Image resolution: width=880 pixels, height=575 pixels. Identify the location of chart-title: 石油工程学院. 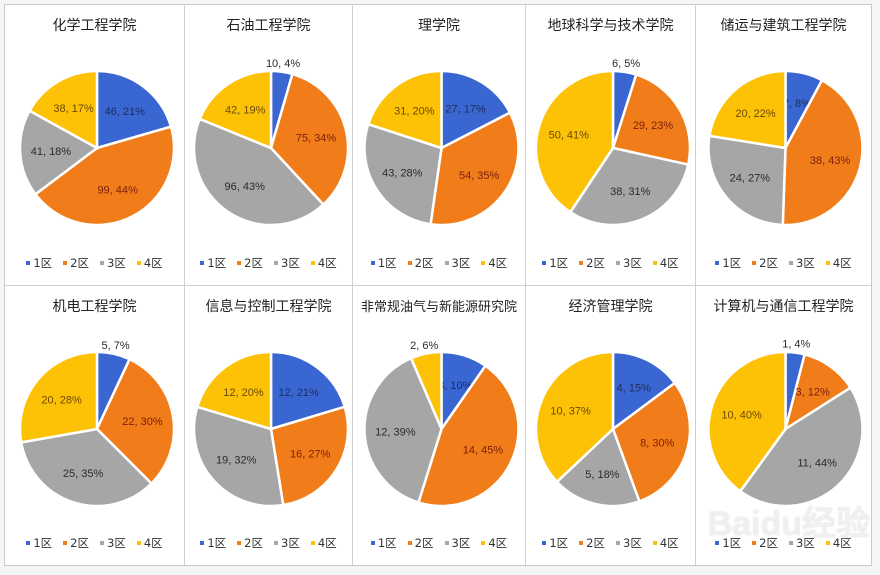
(268, 26).